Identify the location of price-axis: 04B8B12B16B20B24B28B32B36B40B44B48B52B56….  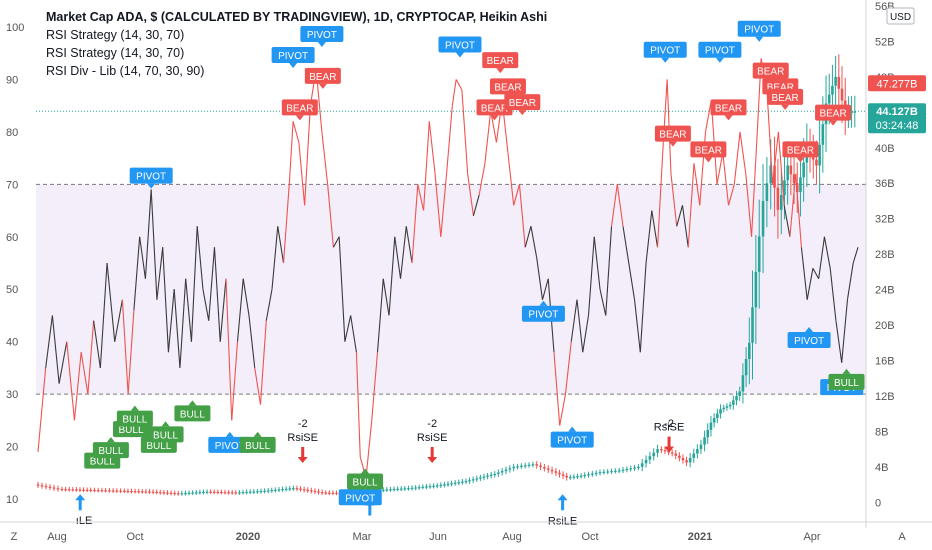
(890, 264).